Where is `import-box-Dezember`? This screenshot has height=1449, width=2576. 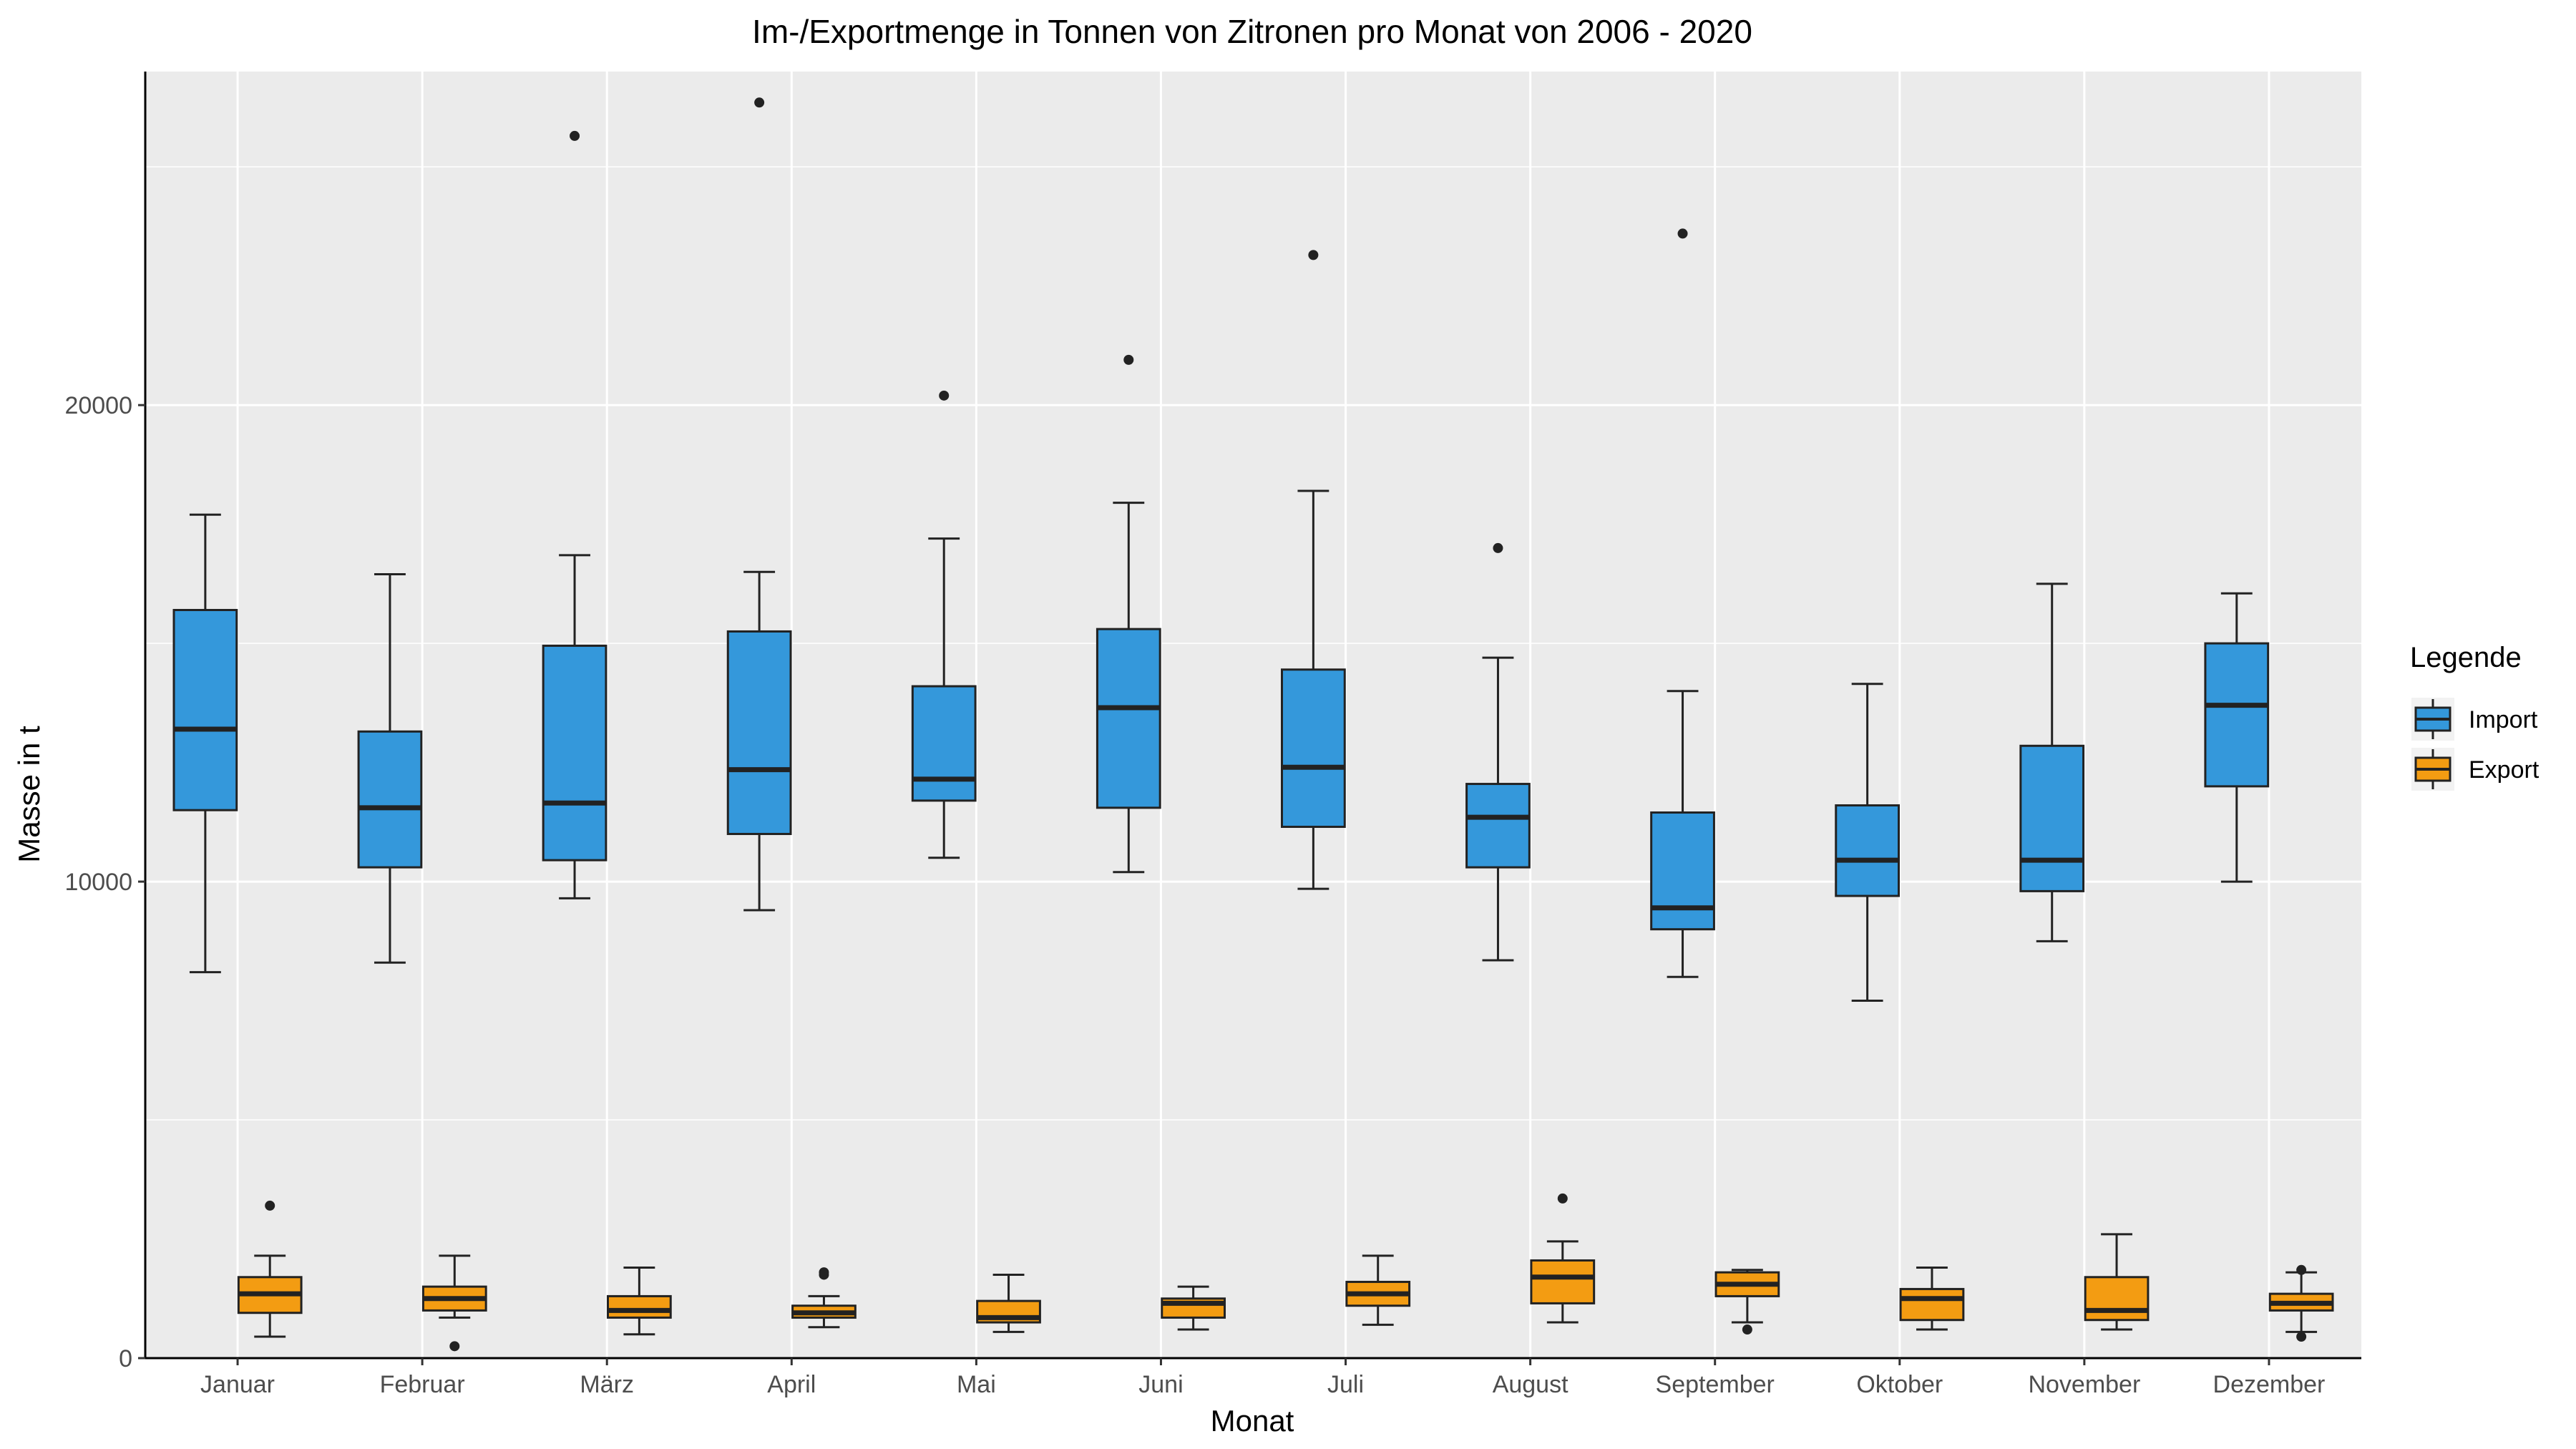
import-box-Dezember is located at coordinates (2237, 737).